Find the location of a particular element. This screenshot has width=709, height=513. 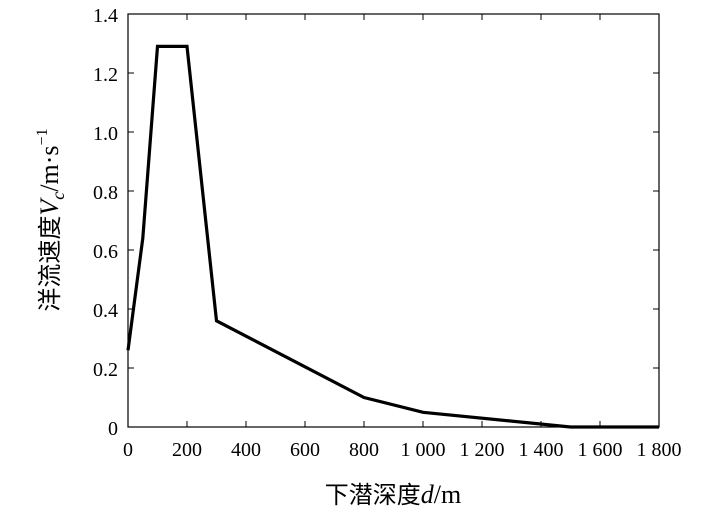

y-axis-label-symbol: V is located at coordinates (49, 206).